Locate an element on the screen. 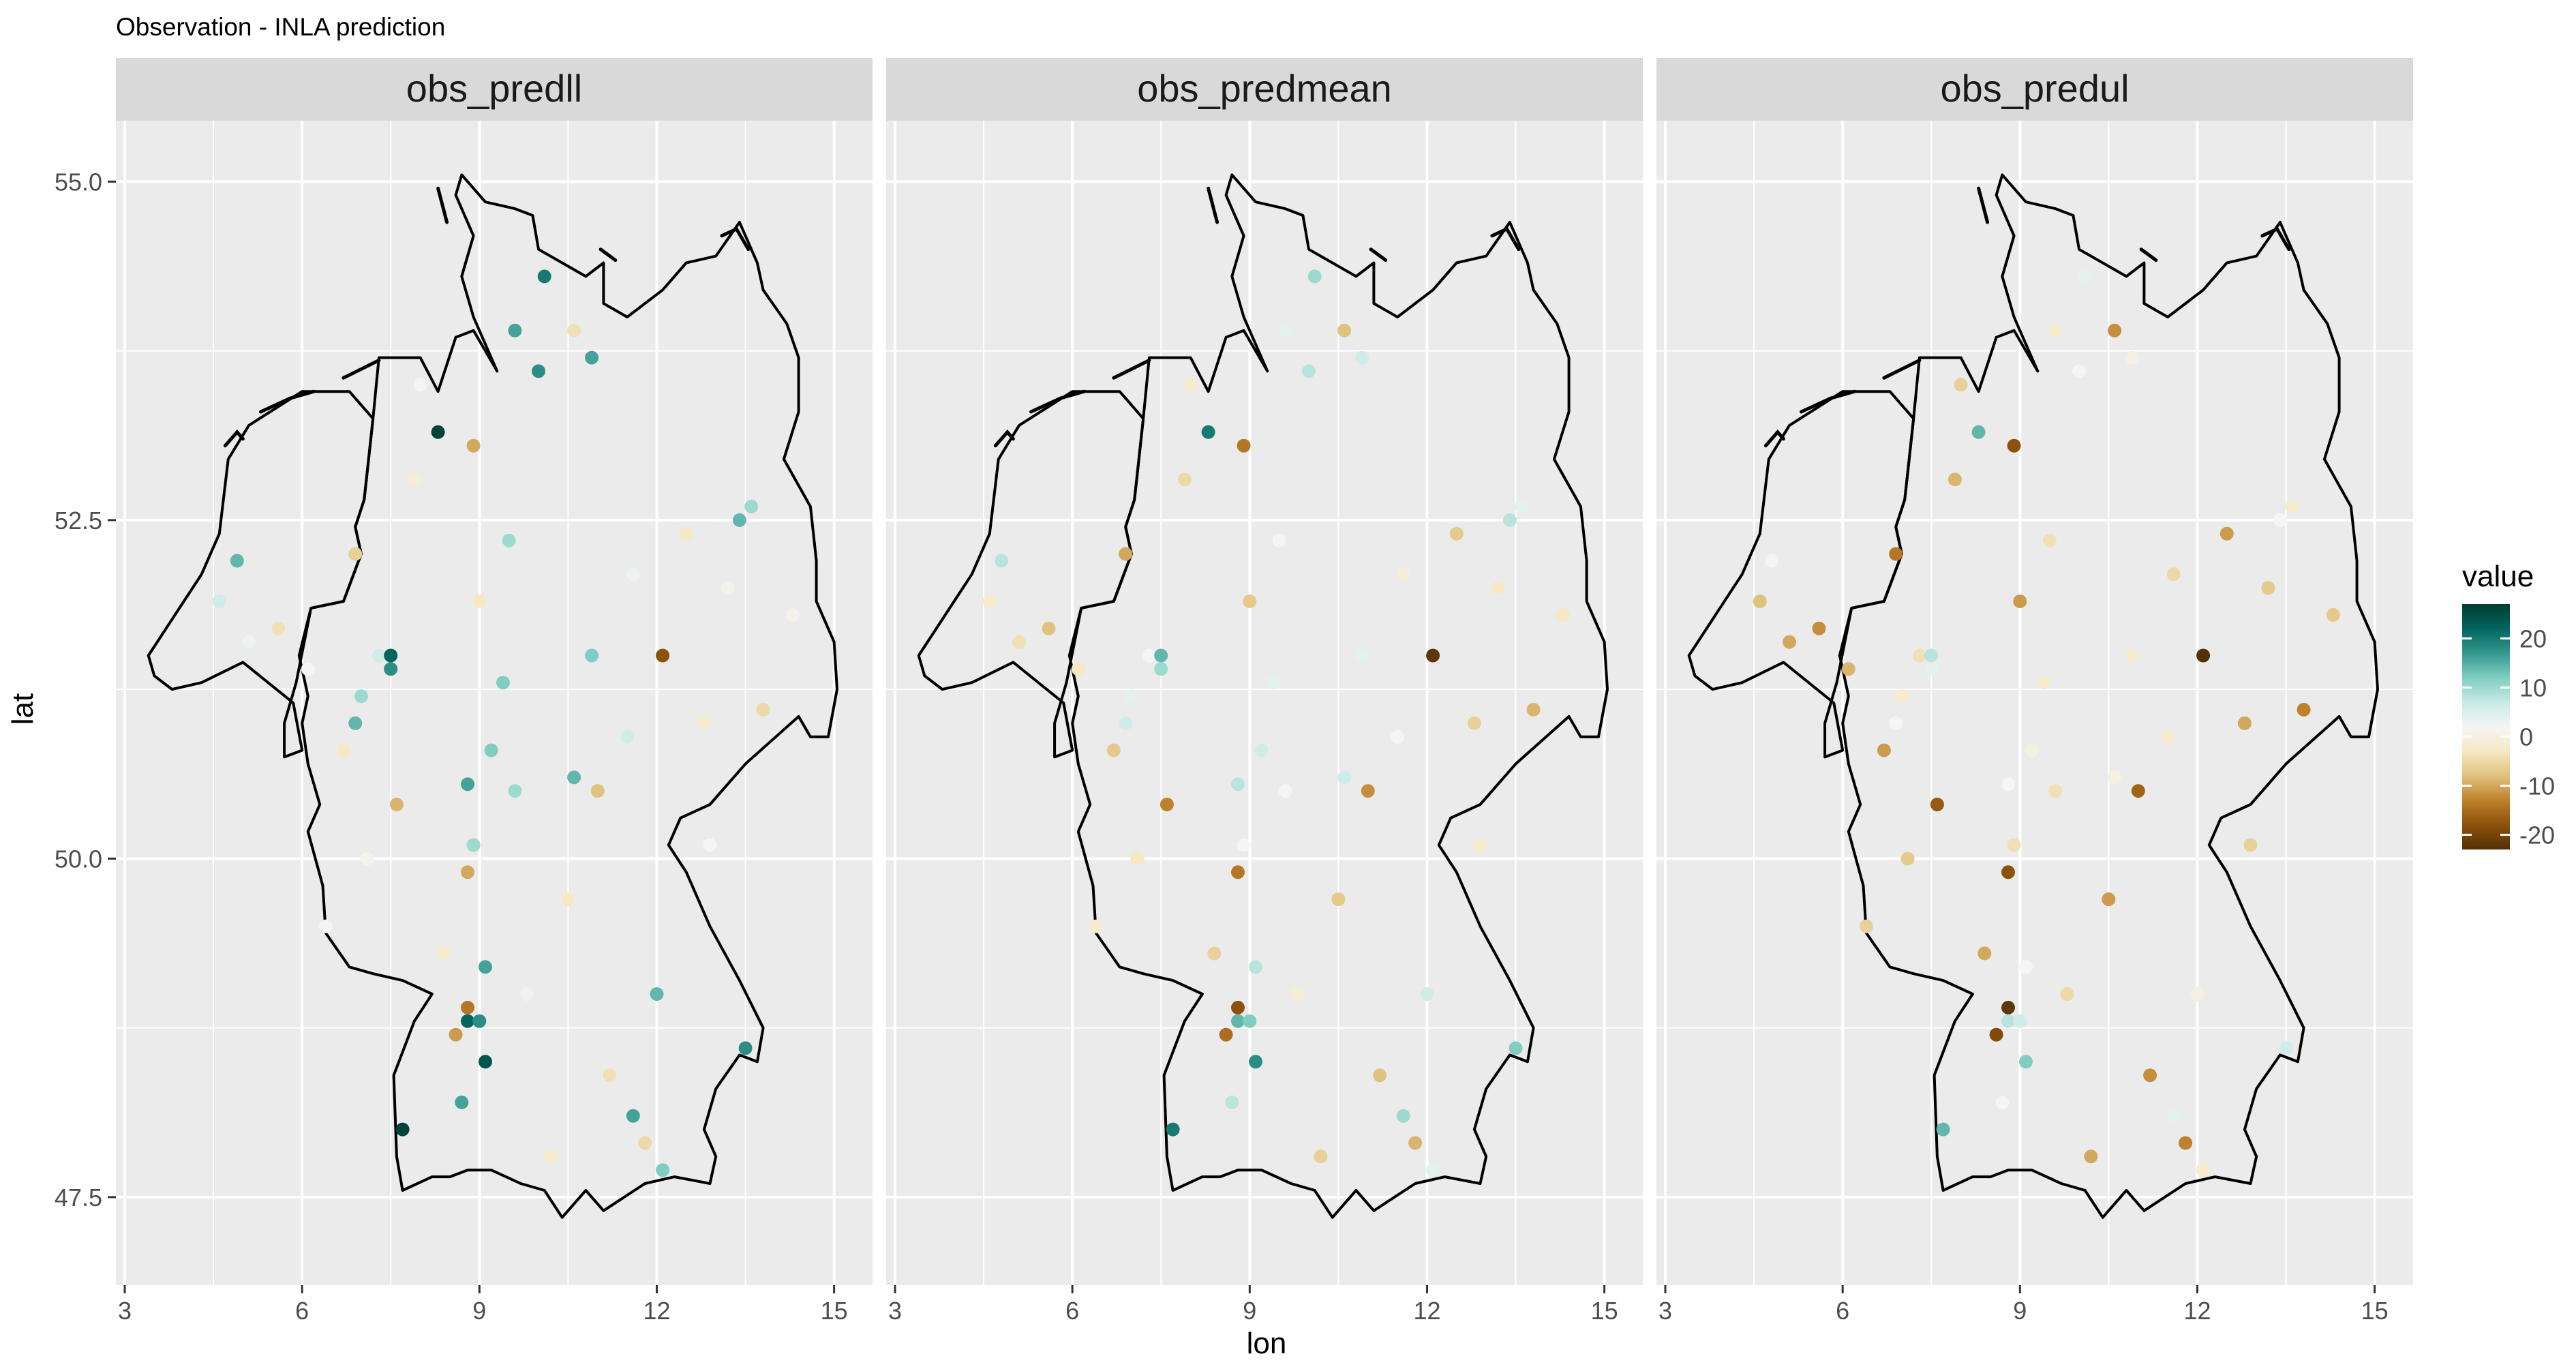 The height and width of the screenshot is (1369, 2576). y-axis-label: lat is located at coordinates (23, 709).